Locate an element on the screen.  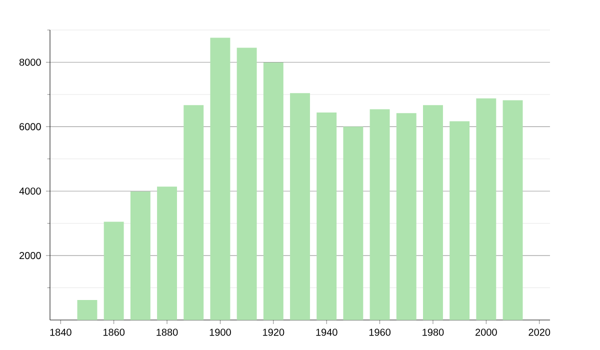
y-tick-label: 4000 is located at coordinates (30, 191).